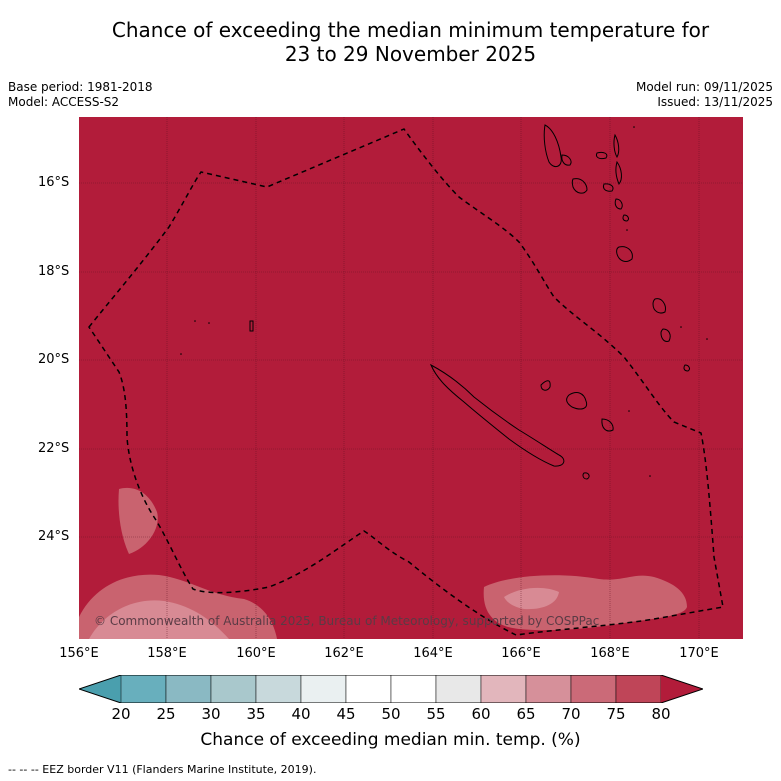 The width and height of the screenshot is (781, 781). I want to click on zone-65-70-south-east, so click(531, 598).